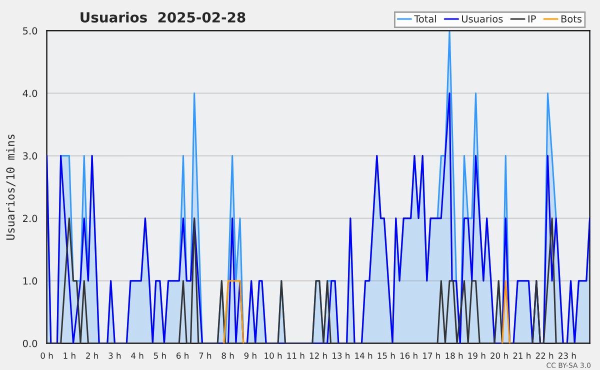  I want to click on x-tick-label: 5 h, so click(160, 355).